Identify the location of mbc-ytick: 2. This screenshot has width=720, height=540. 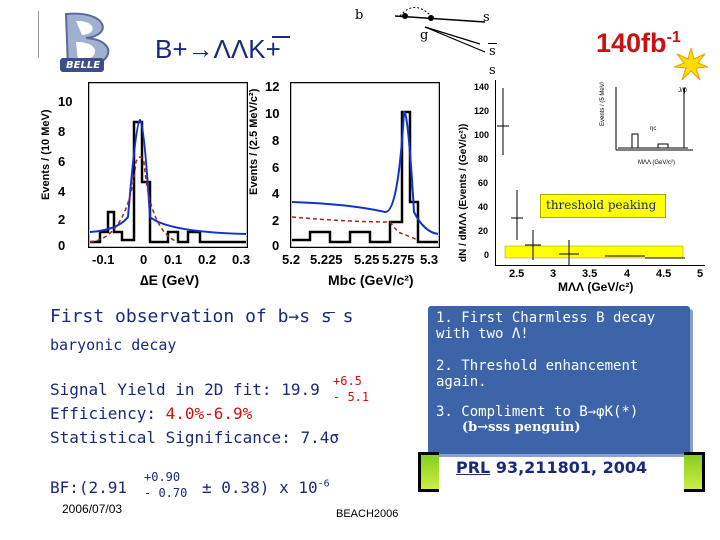
(276, 220).